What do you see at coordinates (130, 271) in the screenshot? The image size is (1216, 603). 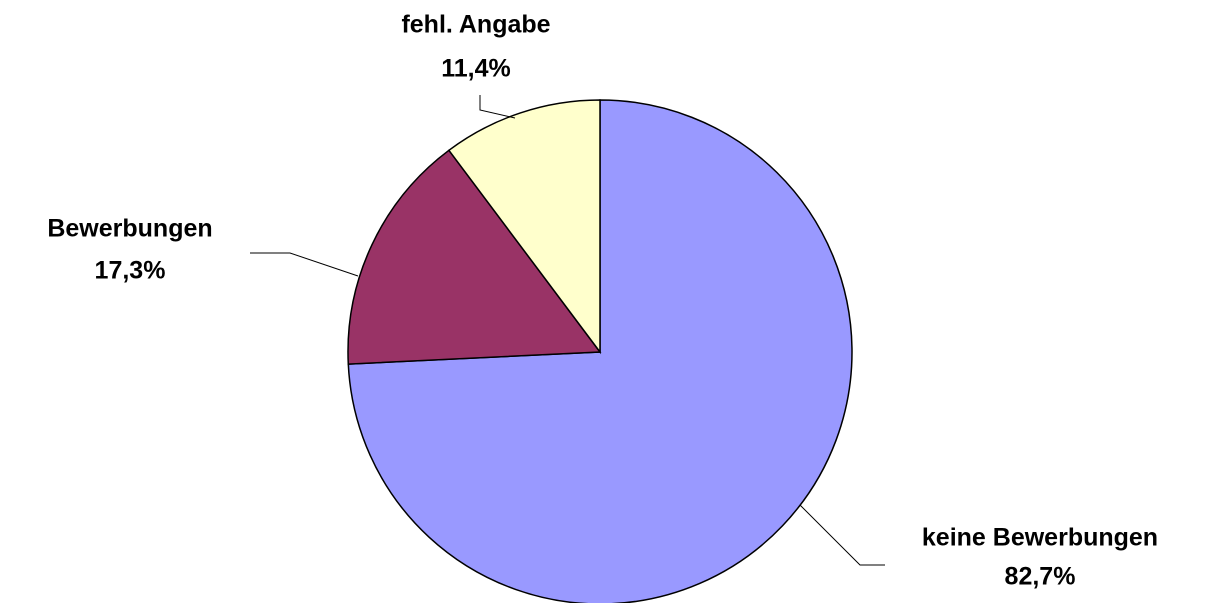 I see `slice-value-label: 17,3%` at bounding box center [130, 271].